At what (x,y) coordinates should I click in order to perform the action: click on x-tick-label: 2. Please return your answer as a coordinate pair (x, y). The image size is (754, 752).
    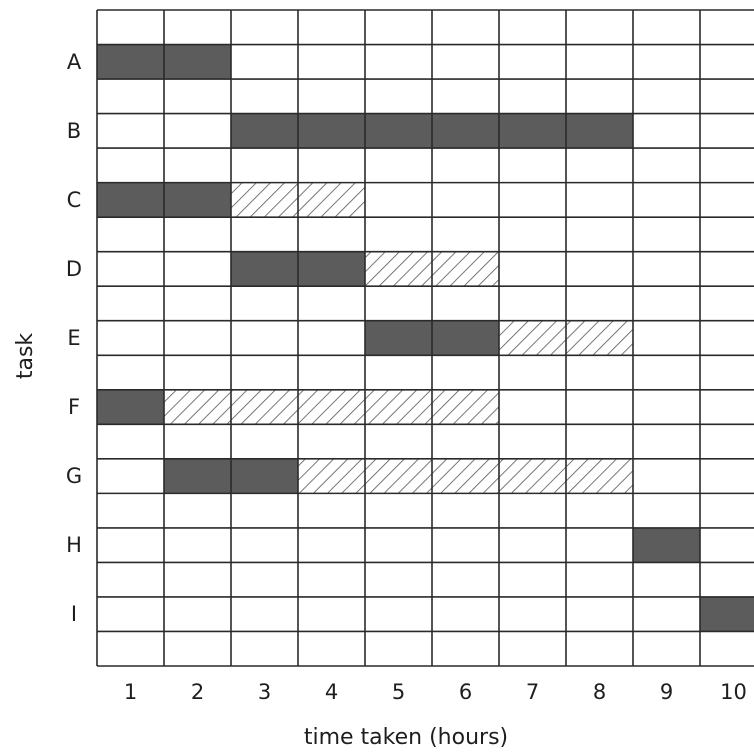
    Looking at the image, I should click on (197, 692).